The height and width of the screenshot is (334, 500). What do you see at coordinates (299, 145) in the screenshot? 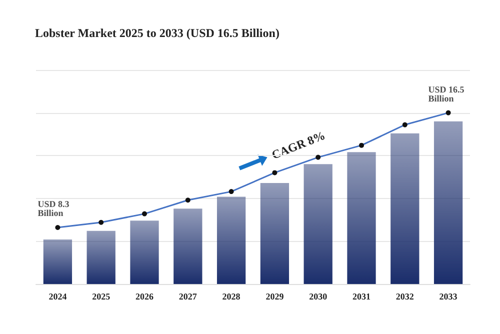
I see `annotation: CAGR 8%` at bounding box center [299, 145].